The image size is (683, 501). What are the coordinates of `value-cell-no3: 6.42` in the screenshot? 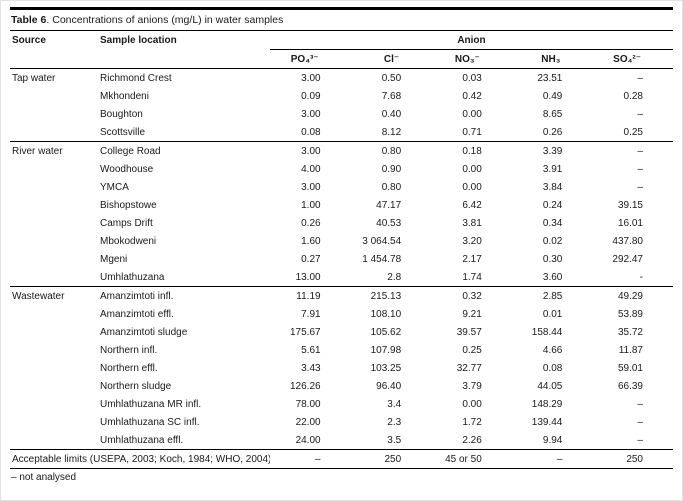 It's located at (472, 205).